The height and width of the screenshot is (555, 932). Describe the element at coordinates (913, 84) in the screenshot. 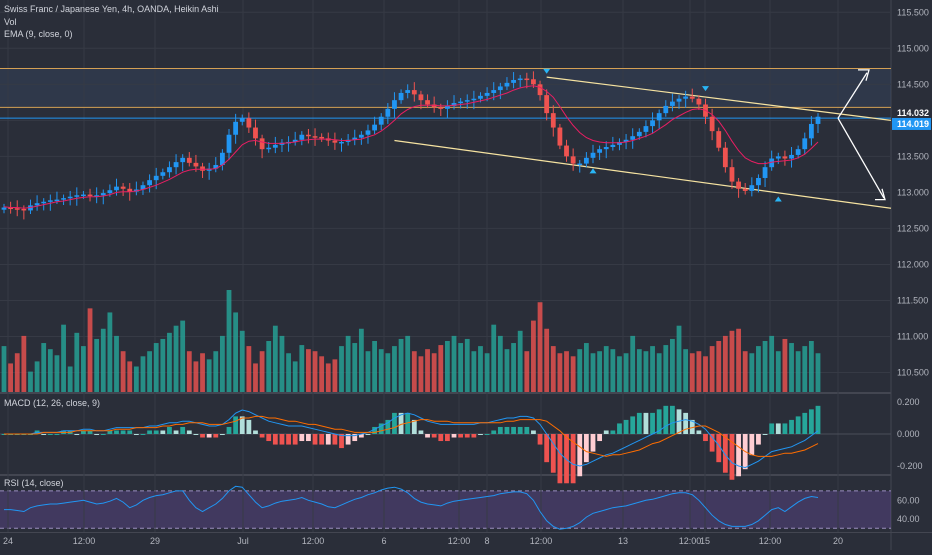

I see `price-tick-label: 114.500` at that location.